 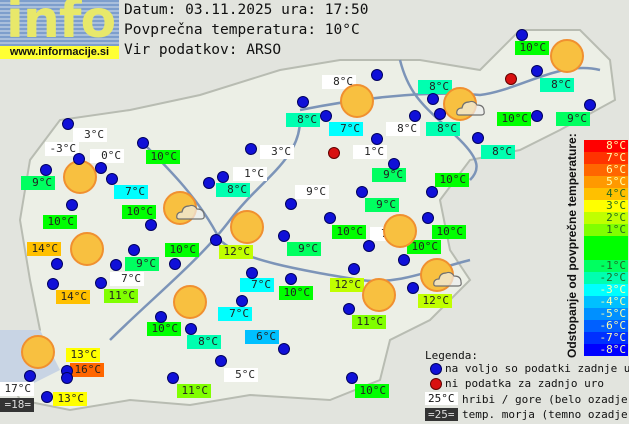 What do you see at coordinates (241, 375) in the screenshot?
I see `station-temperature: 5°C` at bounding box center [241, 375].